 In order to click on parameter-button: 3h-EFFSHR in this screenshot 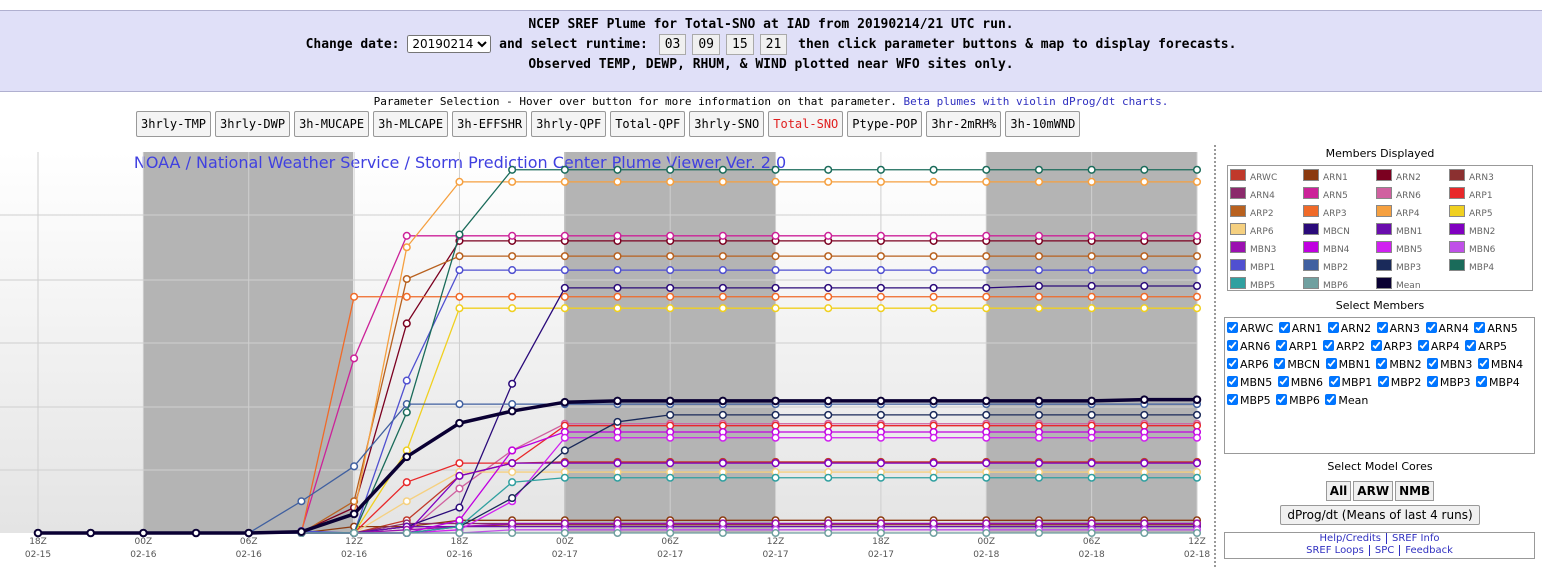, I will do `click(490, 124)`.